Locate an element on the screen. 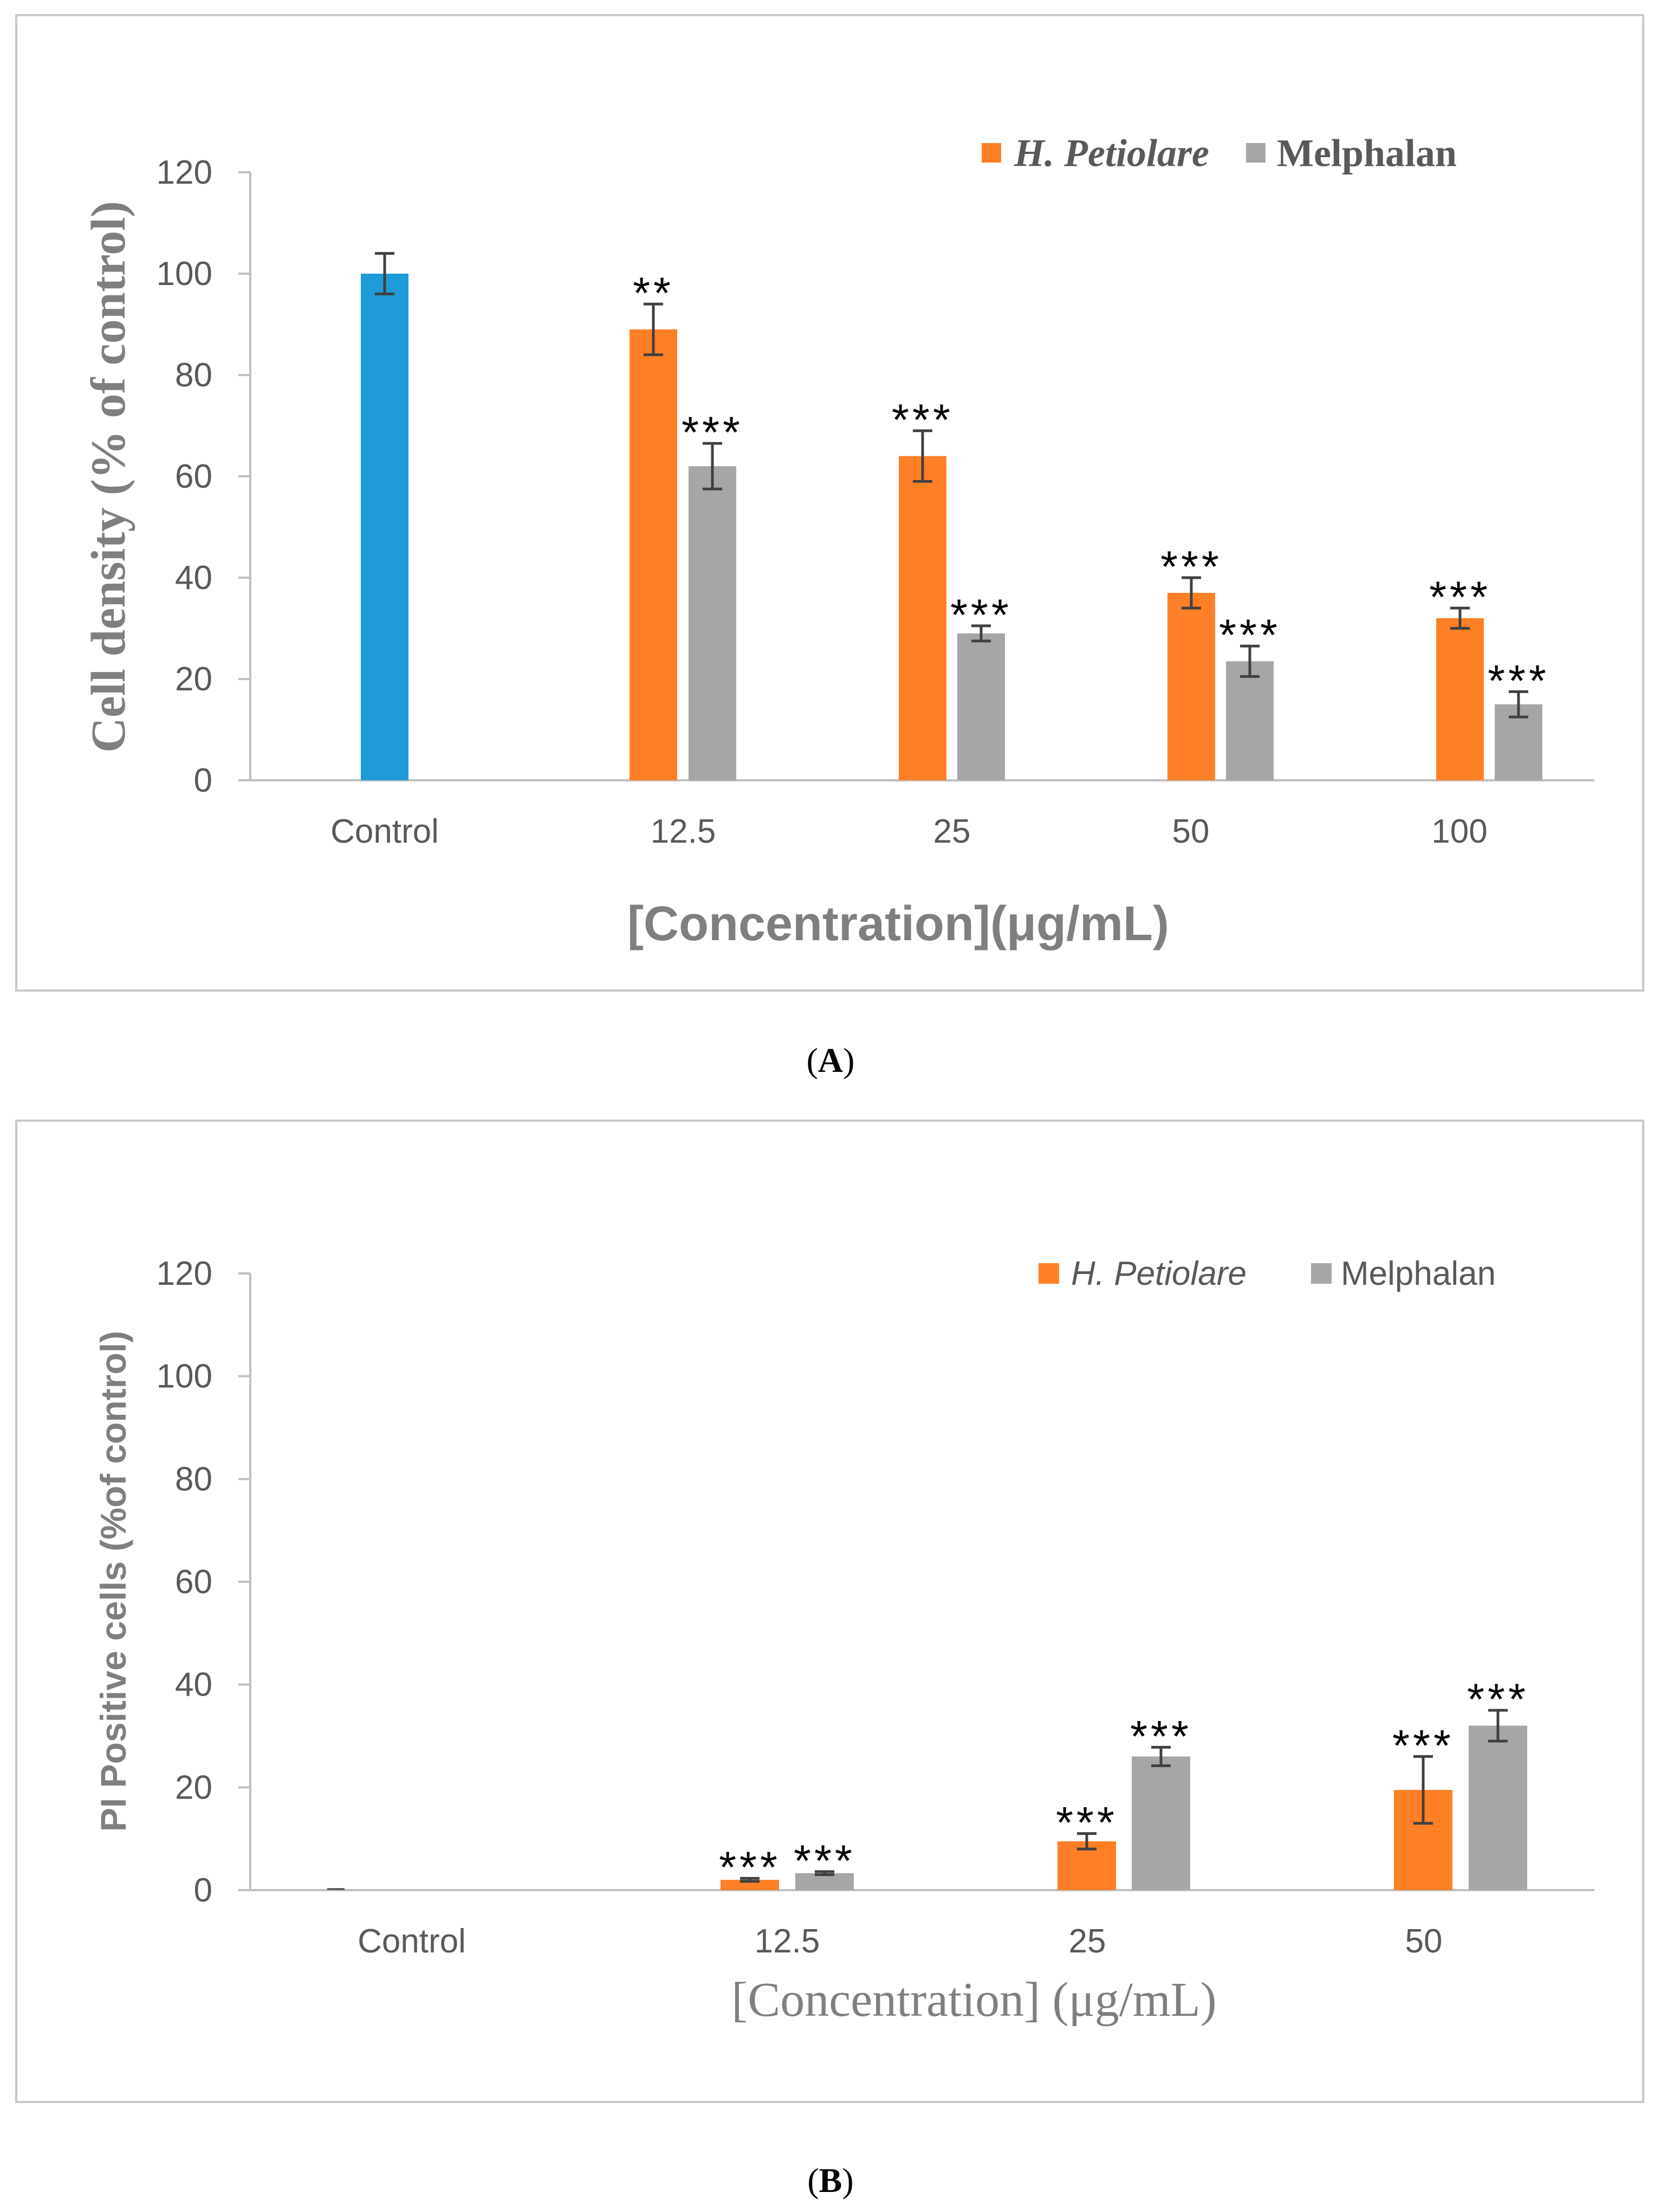 The width and height of the screenshot is (1661, 2212). significance-marker: ** is located at coordinates (653, 293).